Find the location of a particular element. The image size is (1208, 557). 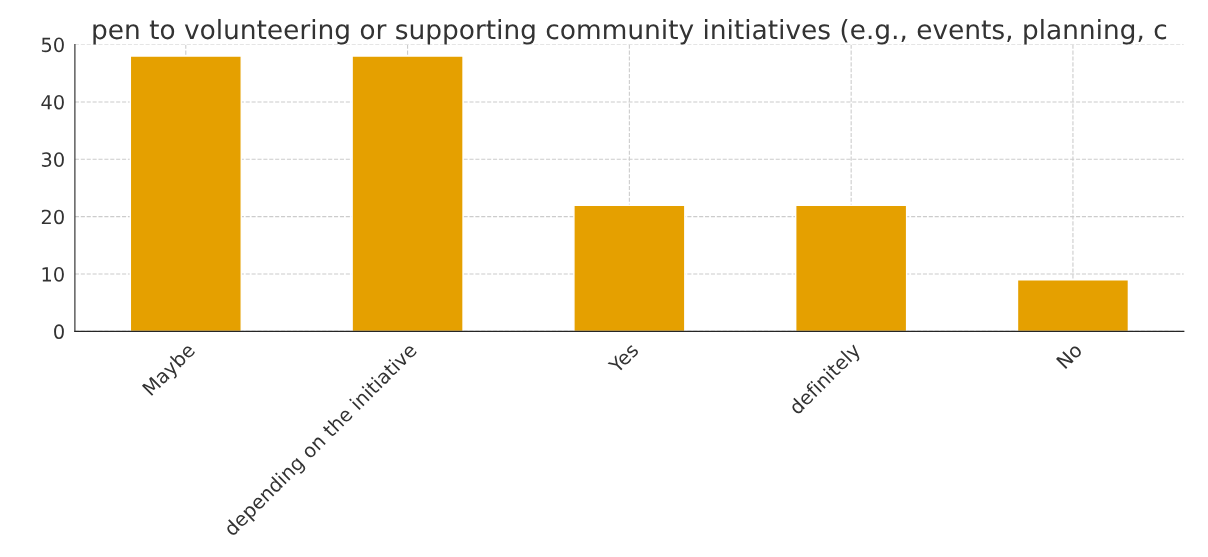

y-tick-label: 40 is located at coordinates (52, 102).